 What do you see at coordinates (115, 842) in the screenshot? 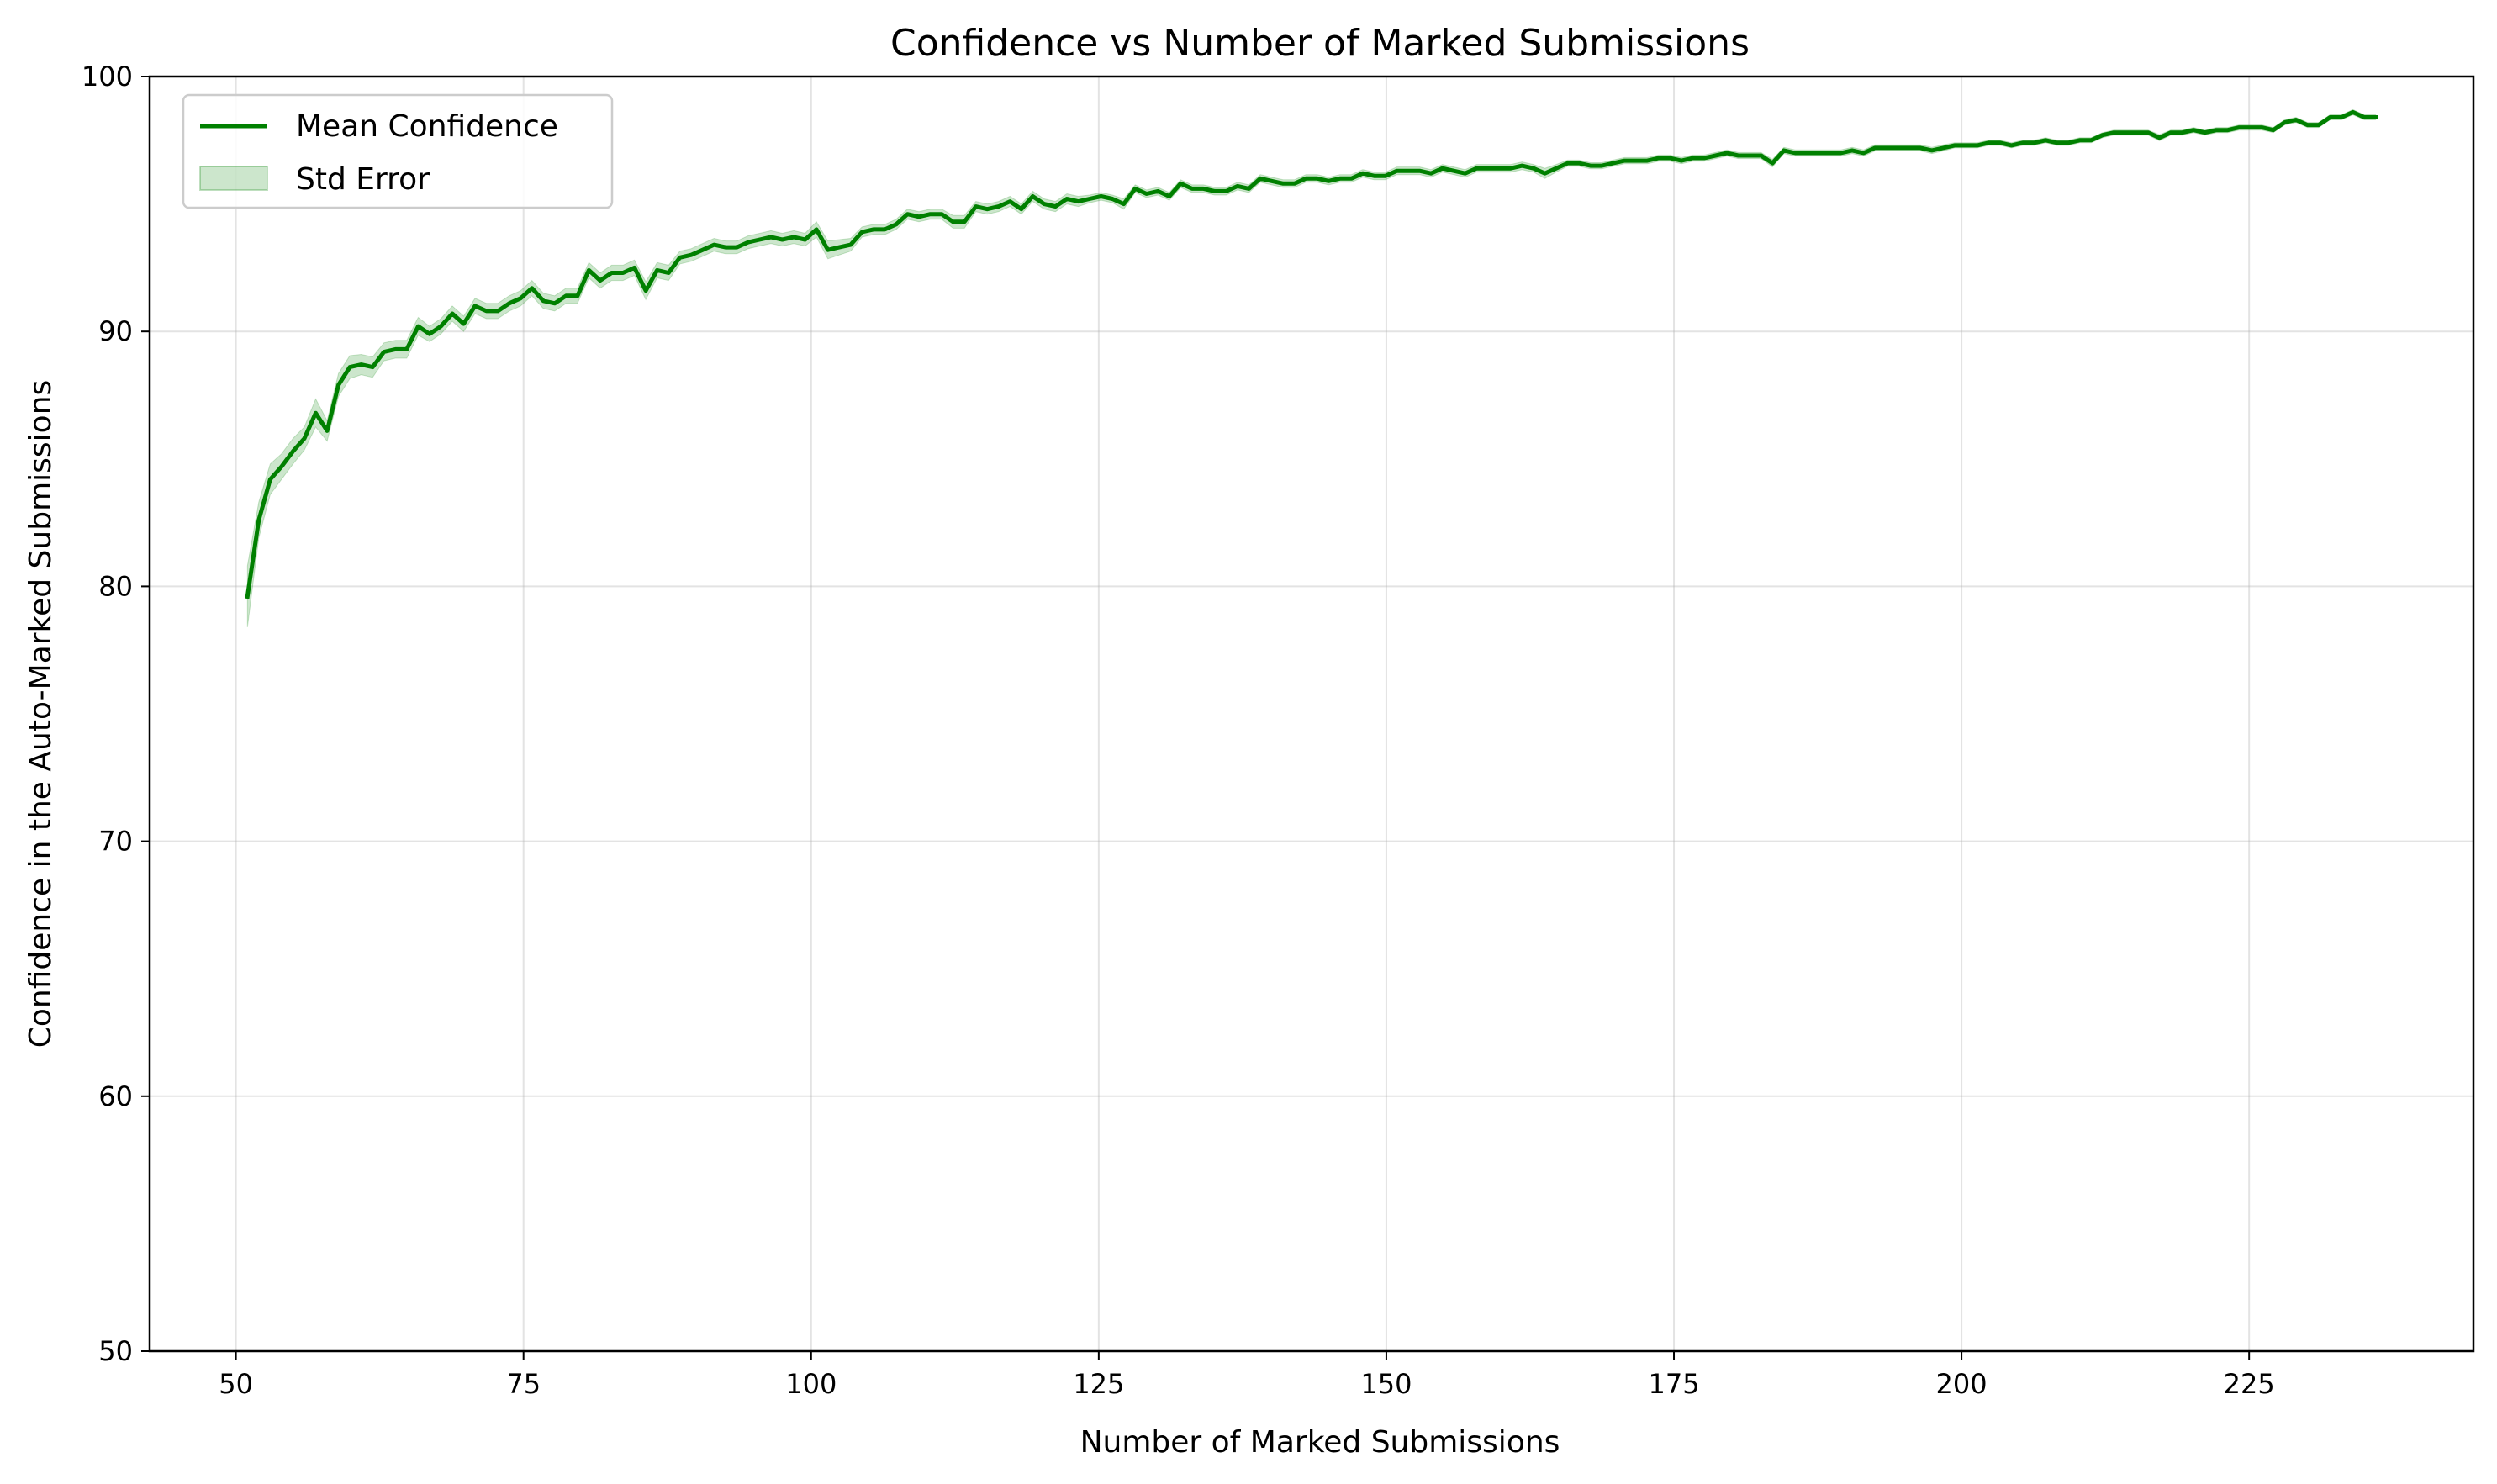
I see `y-tick-label: 70` at bounding box center [115, 842].